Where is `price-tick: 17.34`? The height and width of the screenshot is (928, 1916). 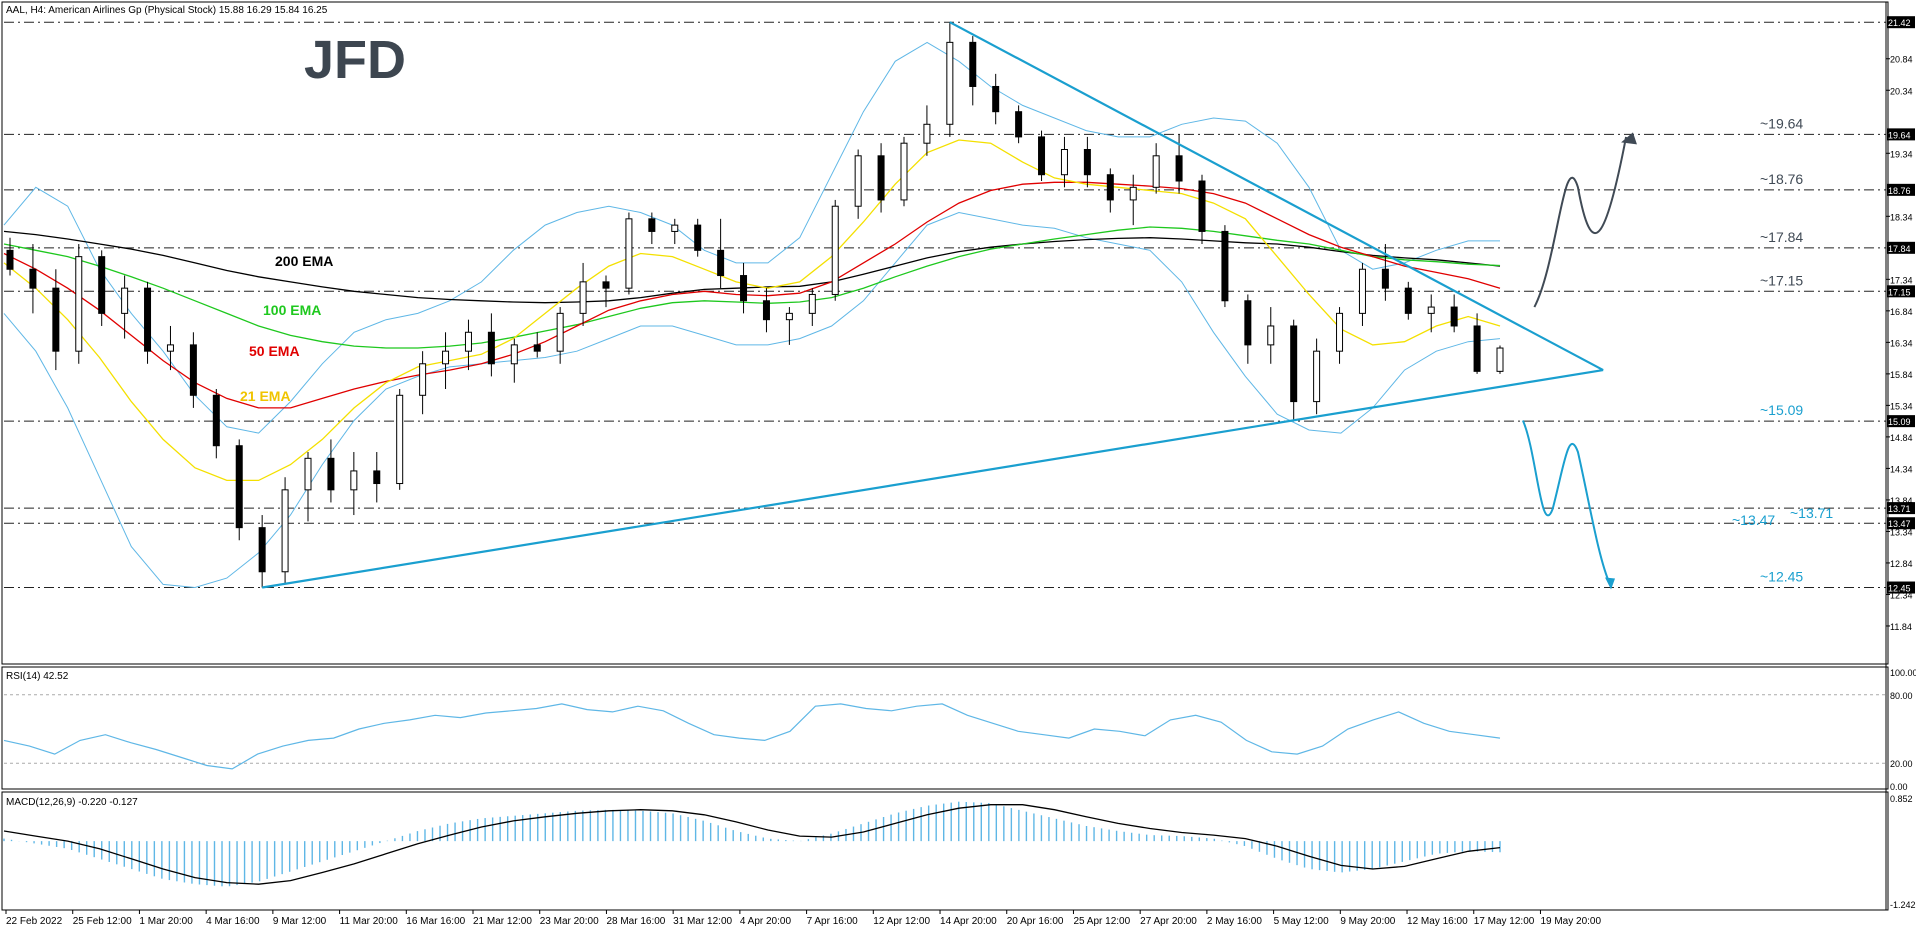
price-tick: 17.34 is located at coordinates (1901, 280).